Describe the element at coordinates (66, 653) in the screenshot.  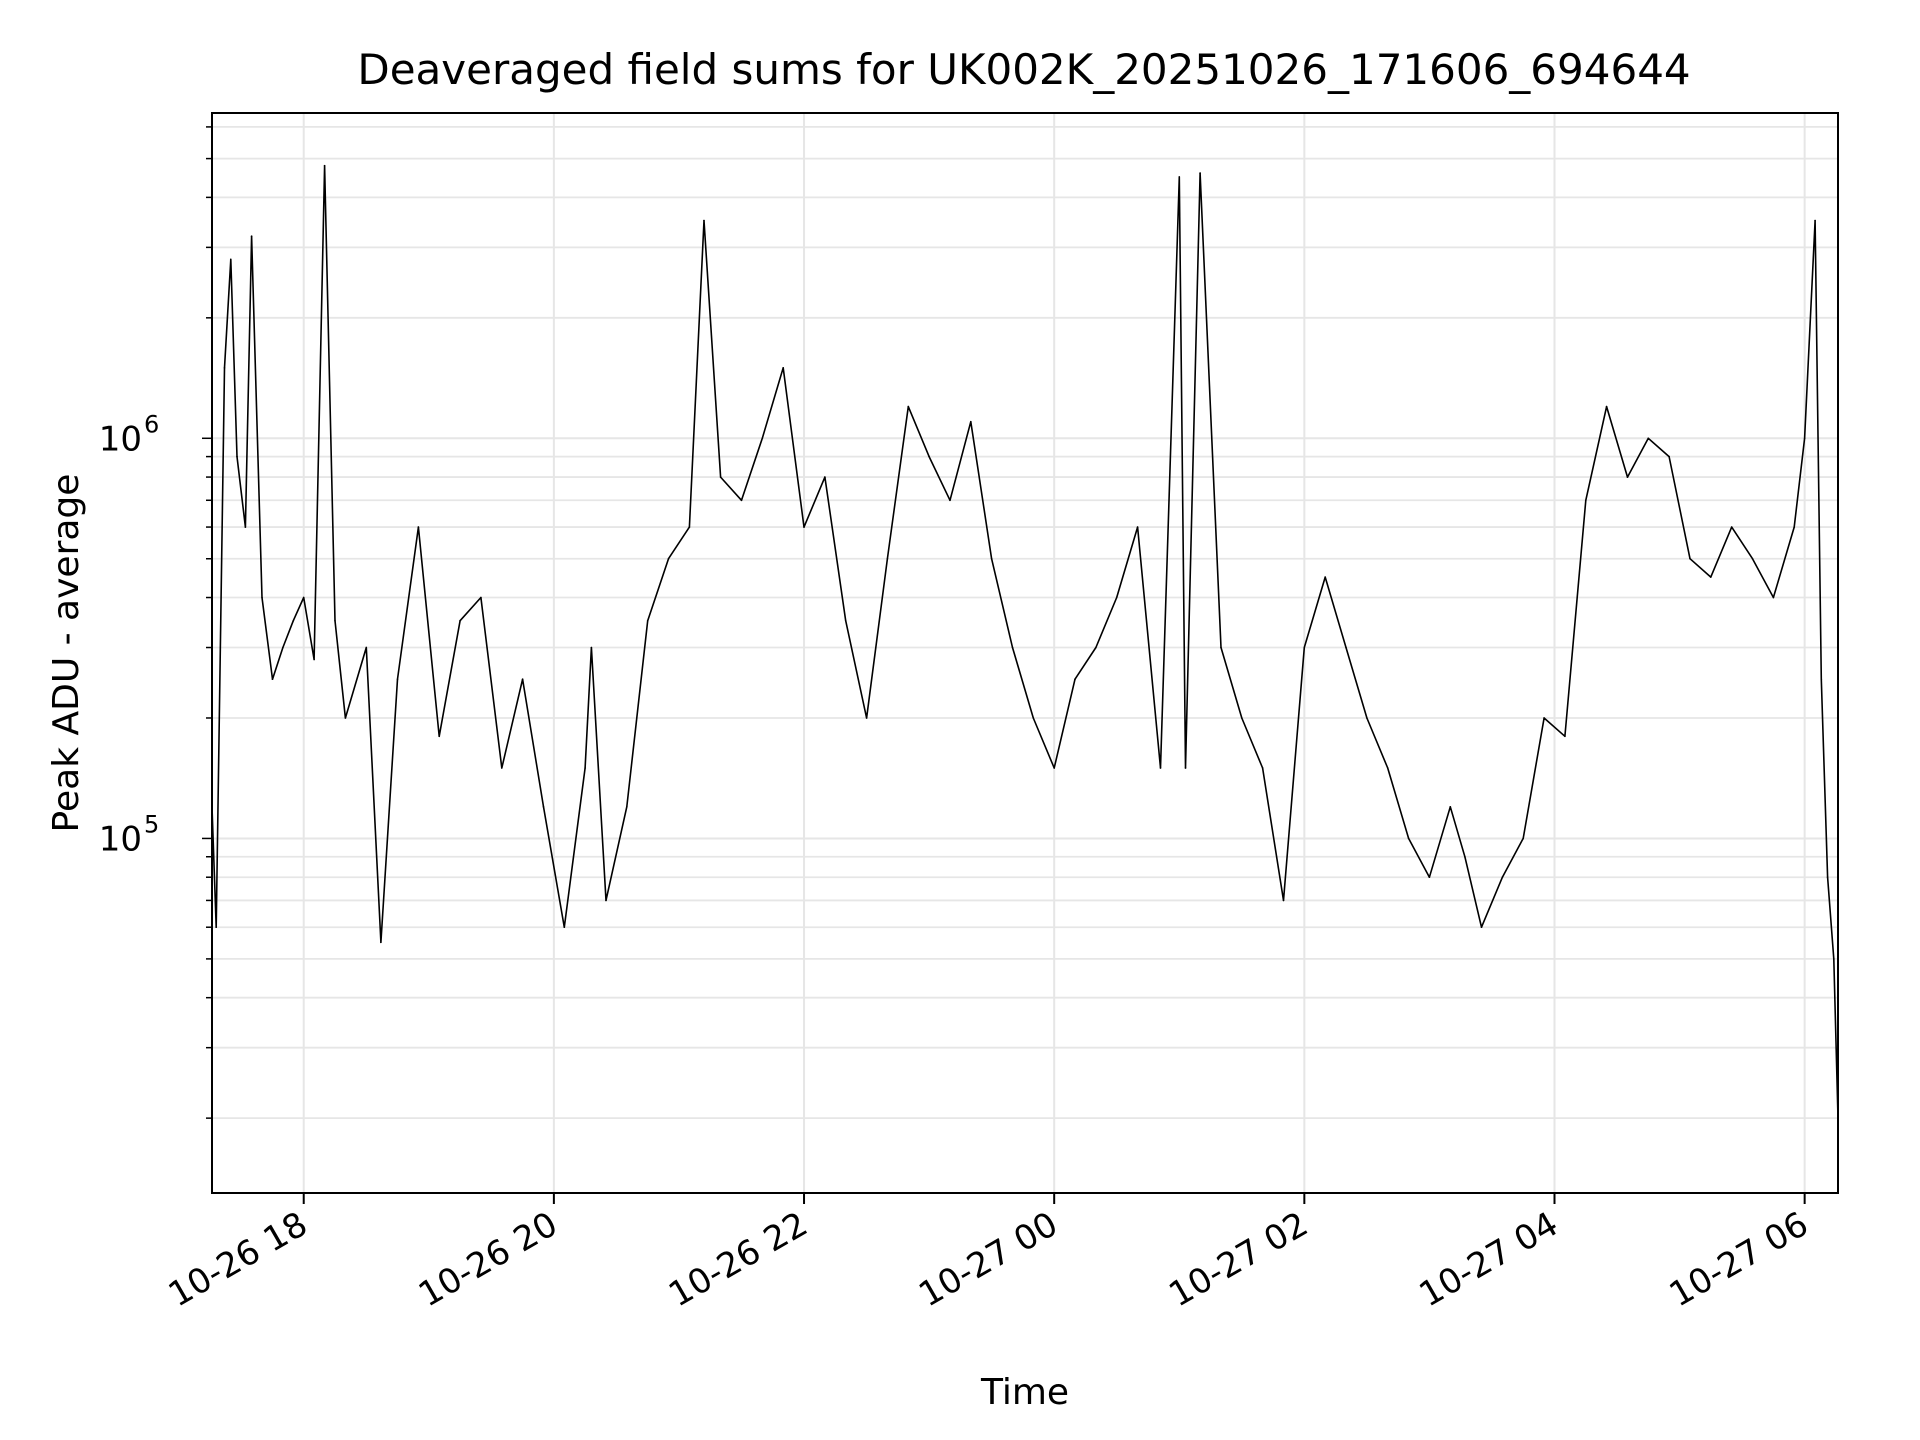
I see `y-axis-label: Peak ADU - average` at that location.